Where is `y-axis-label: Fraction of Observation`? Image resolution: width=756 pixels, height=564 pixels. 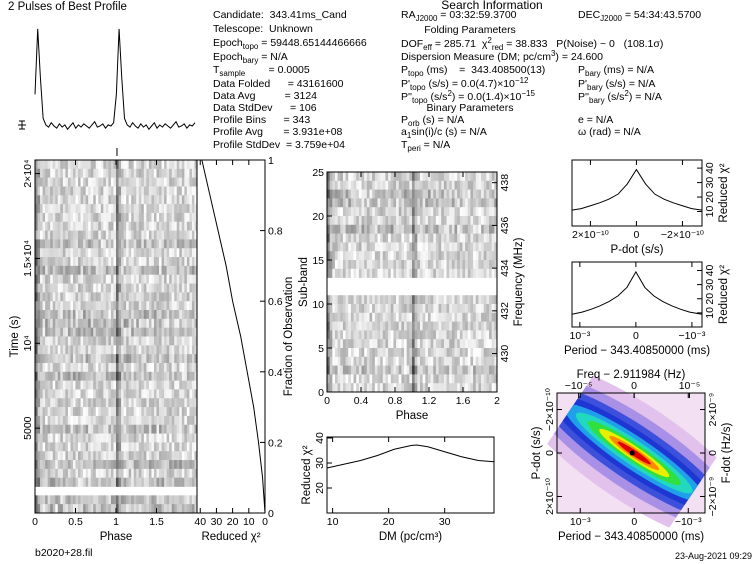 y-axis-label: Fraction of Observation is located at coordinates (289, 337).